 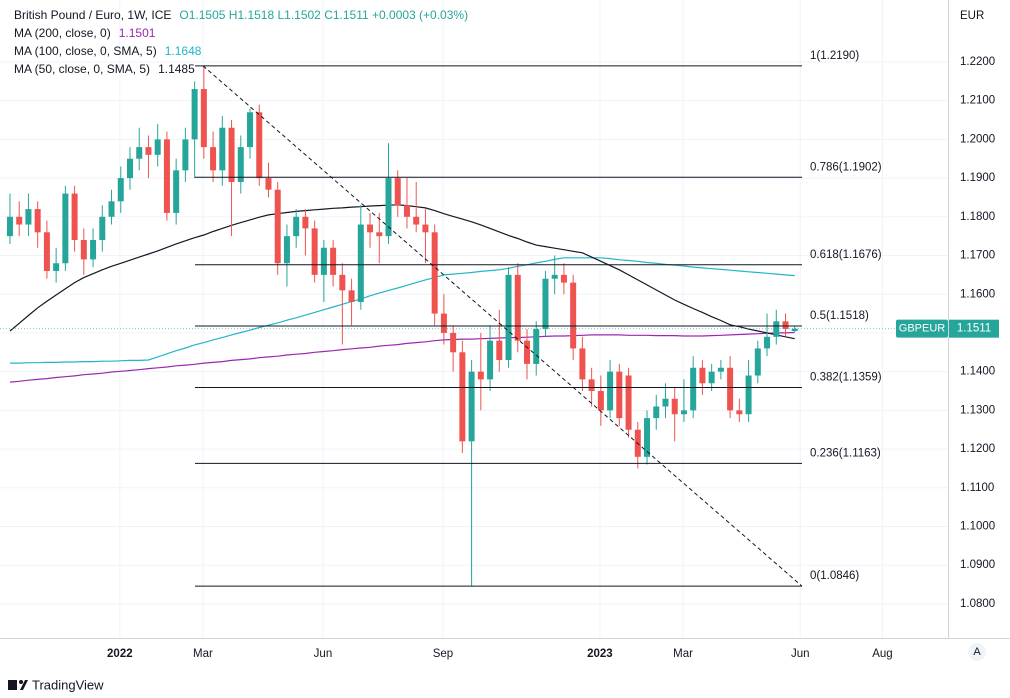 I want to click on y-tick-label: 1.1800, so click(x=977, y=217).